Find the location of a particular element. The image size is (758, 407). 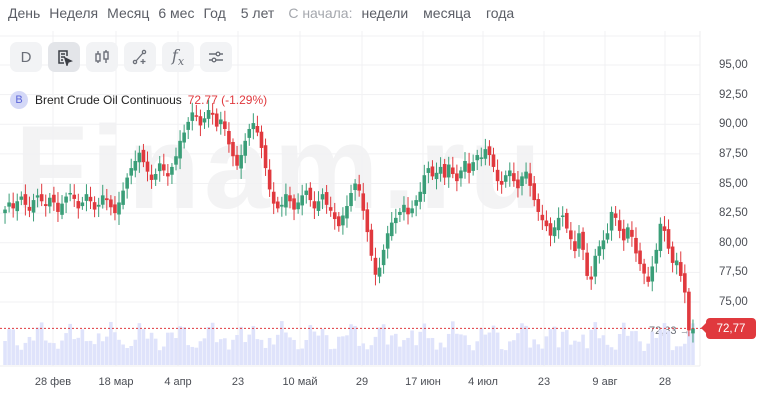

function-icon: fx is located at coordinates (178, 57).